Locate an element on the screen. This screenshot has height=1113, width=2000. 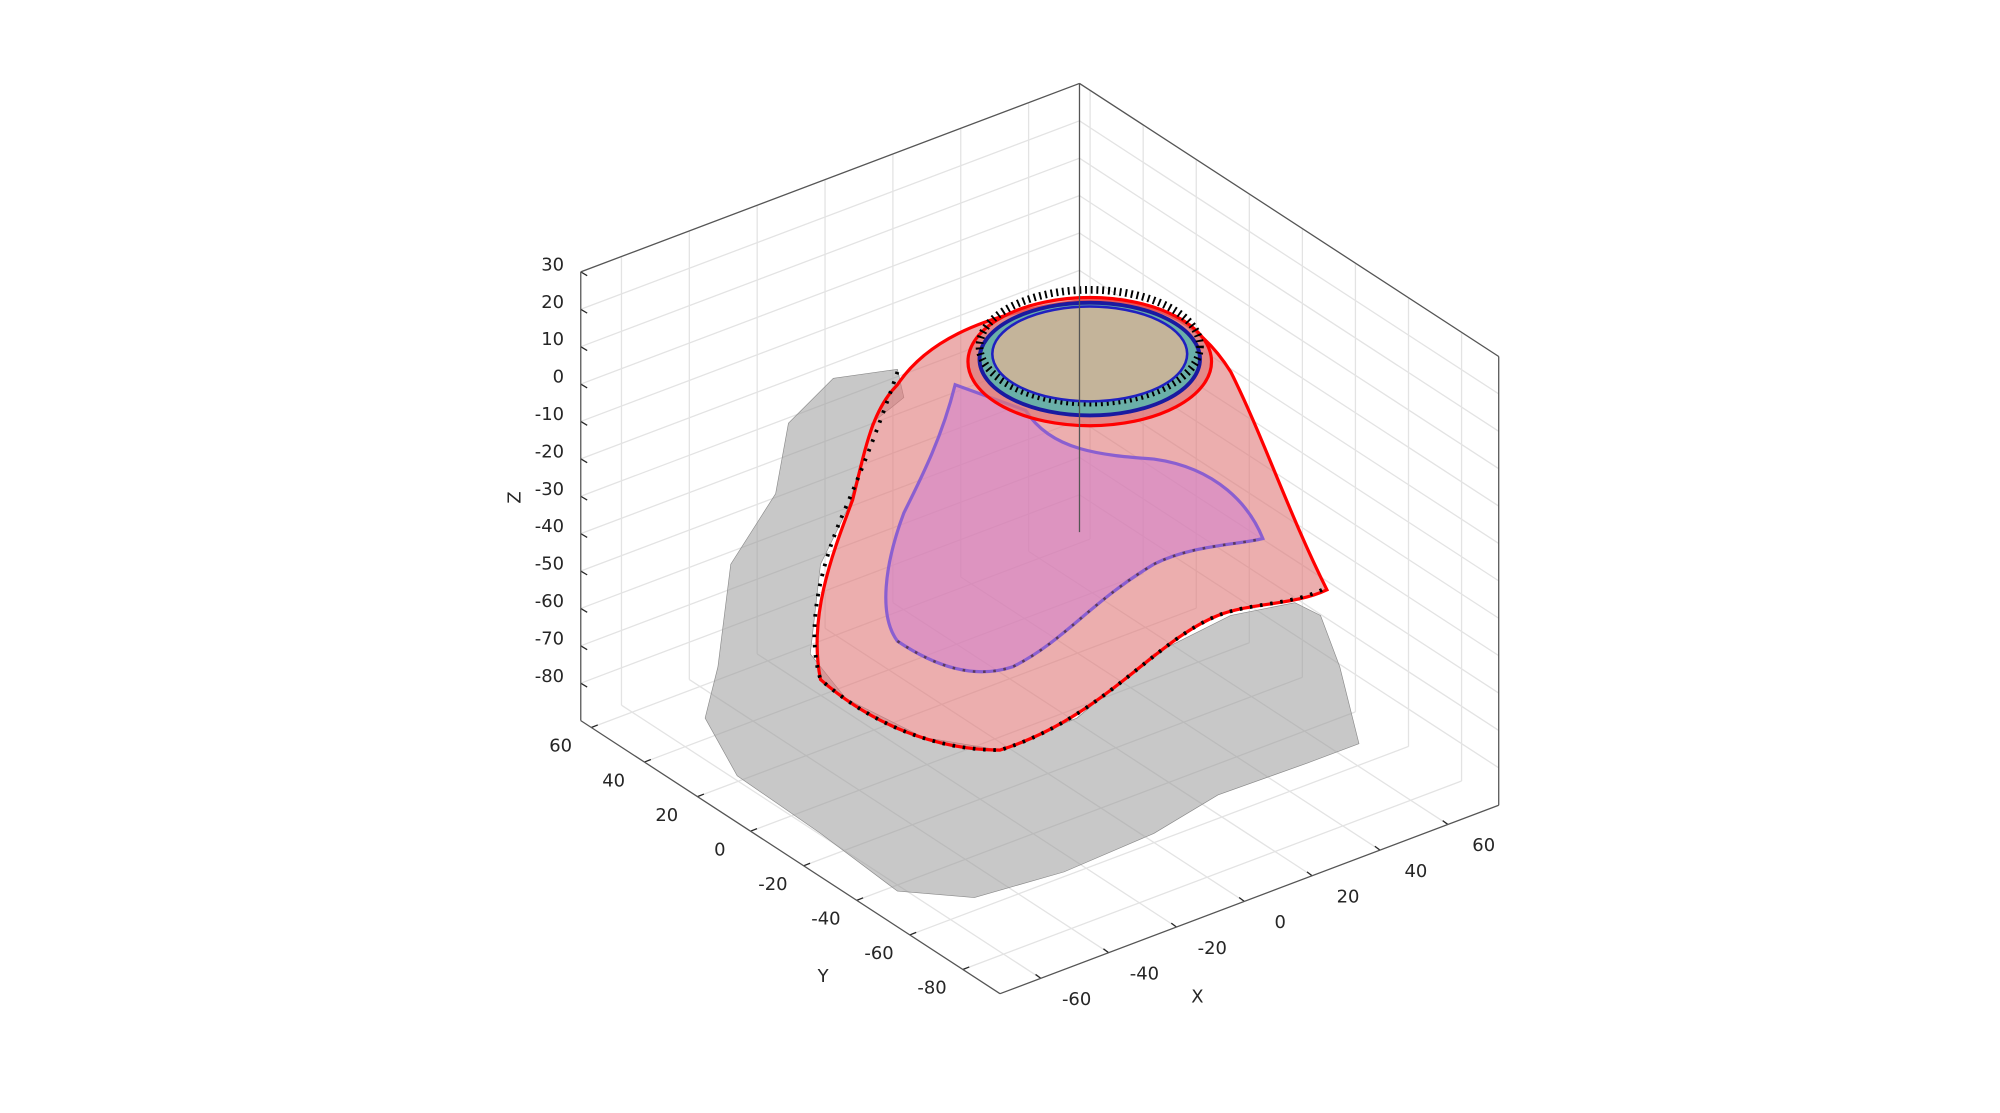
x-tick-label: 0 is located at coordinates (1279, 922).